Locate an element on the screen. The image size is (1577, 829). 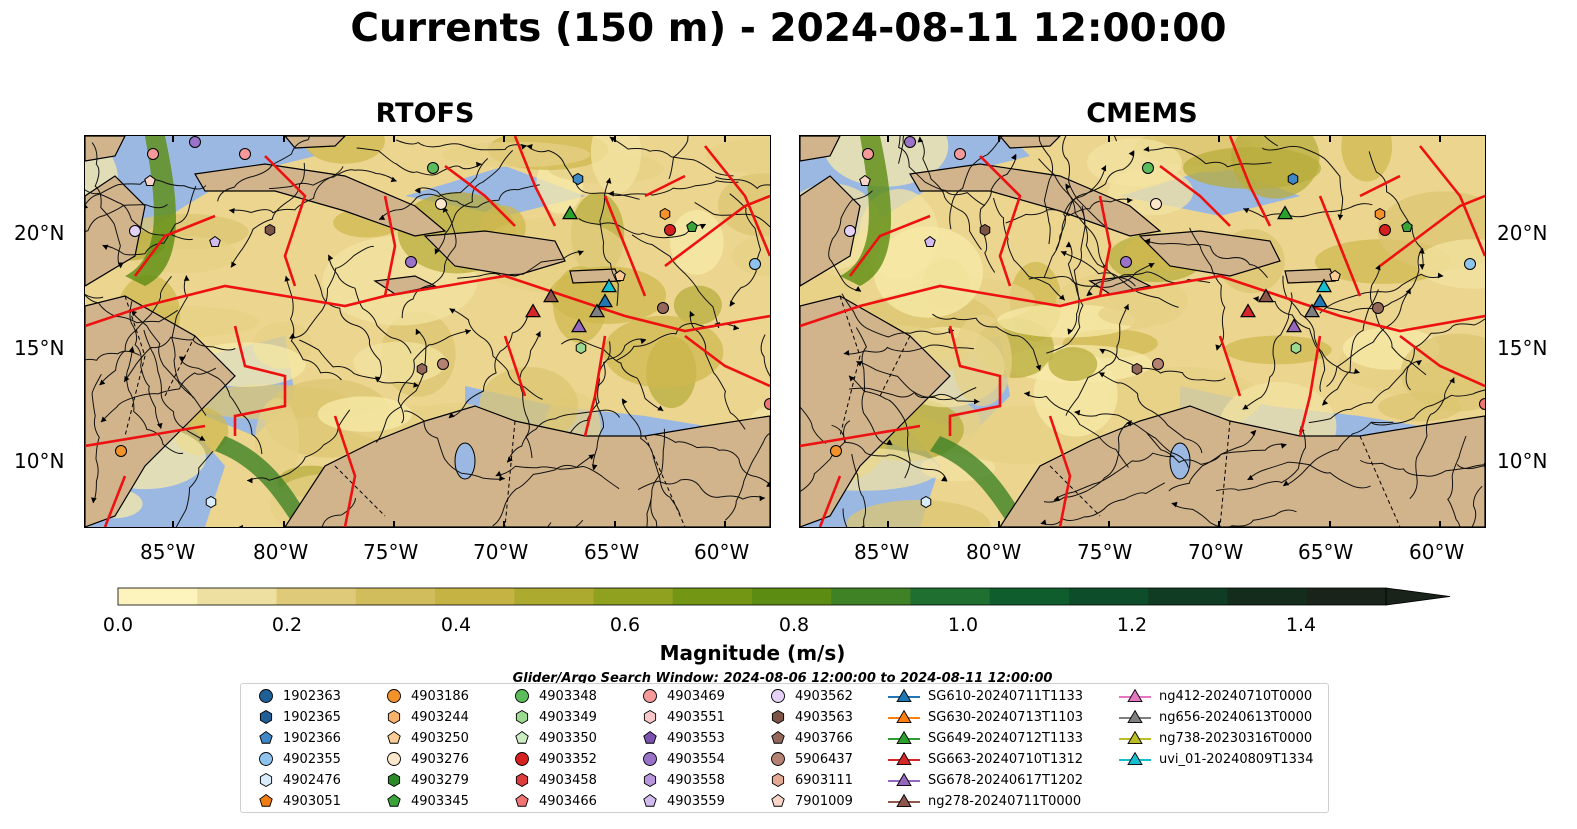
legend-label: 4903350 is located at coordinates (568, 738).